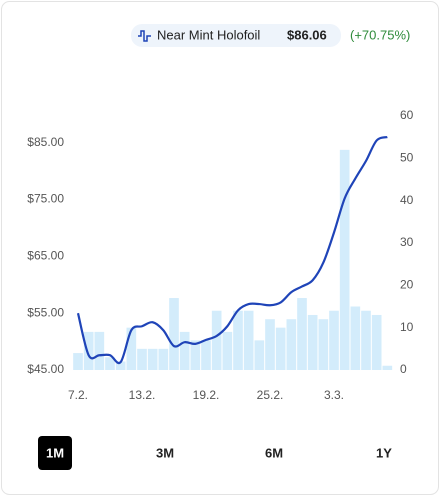 This screenshot has width=440, height=501. Describe the element at coordinates (208, 34) in the screenshot. I see `legend-name: Near Mint Holofoil` at that location.